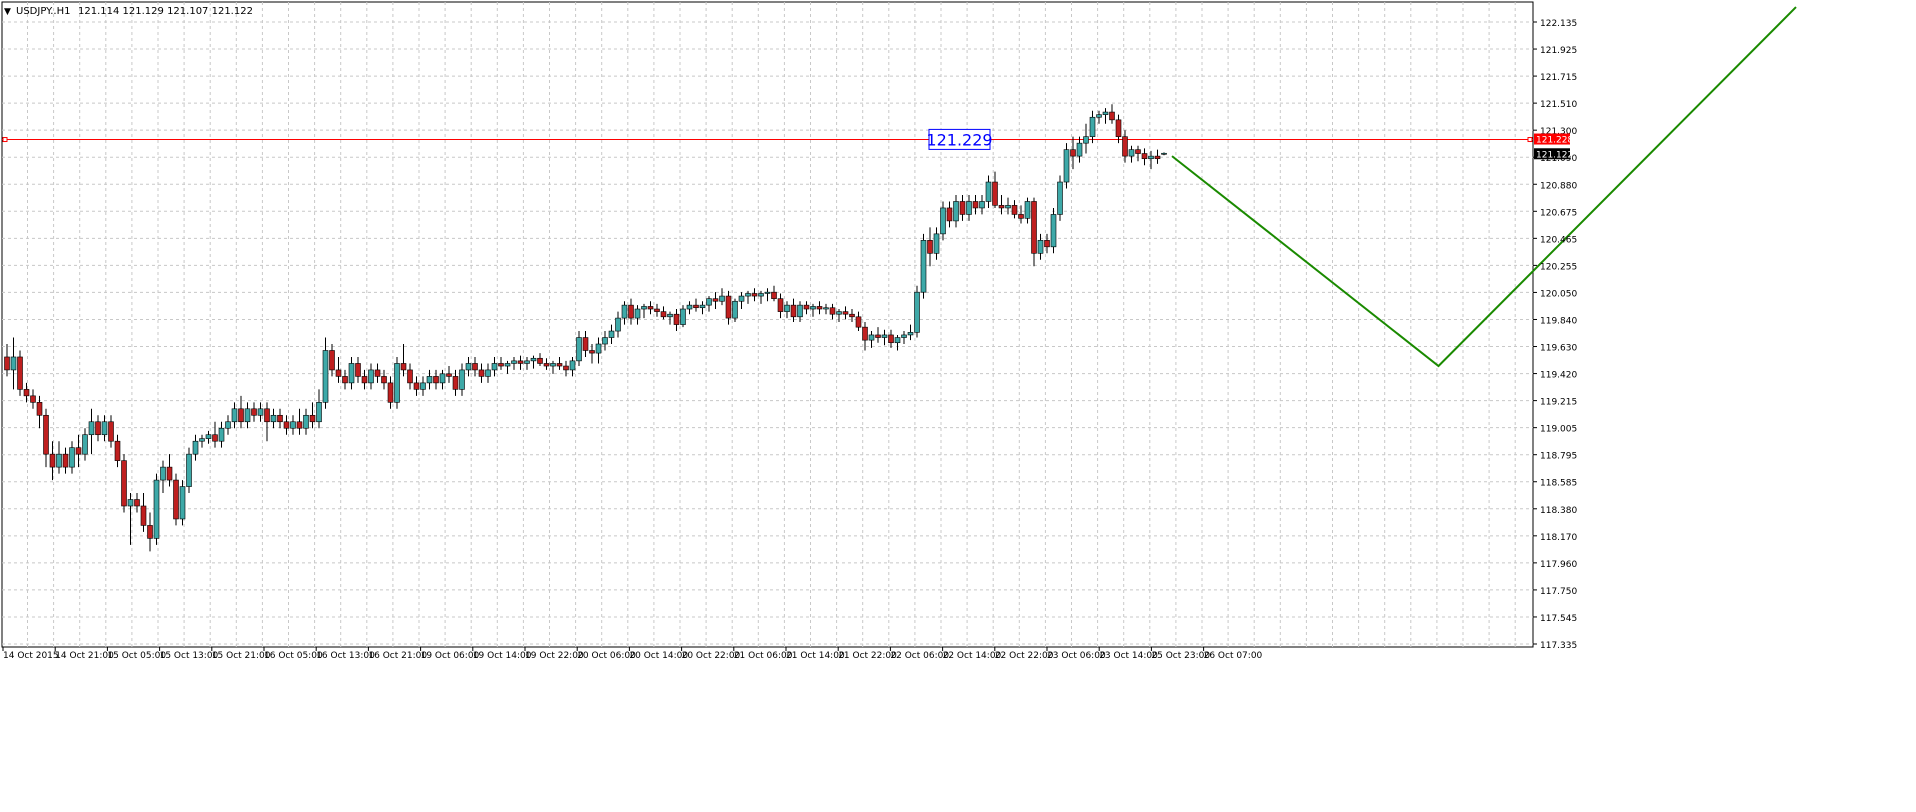  Describe the element at coordinates (1233, 656) in the screenshot. I see `x-tick-label: 26 Oct 07:00` at that location.